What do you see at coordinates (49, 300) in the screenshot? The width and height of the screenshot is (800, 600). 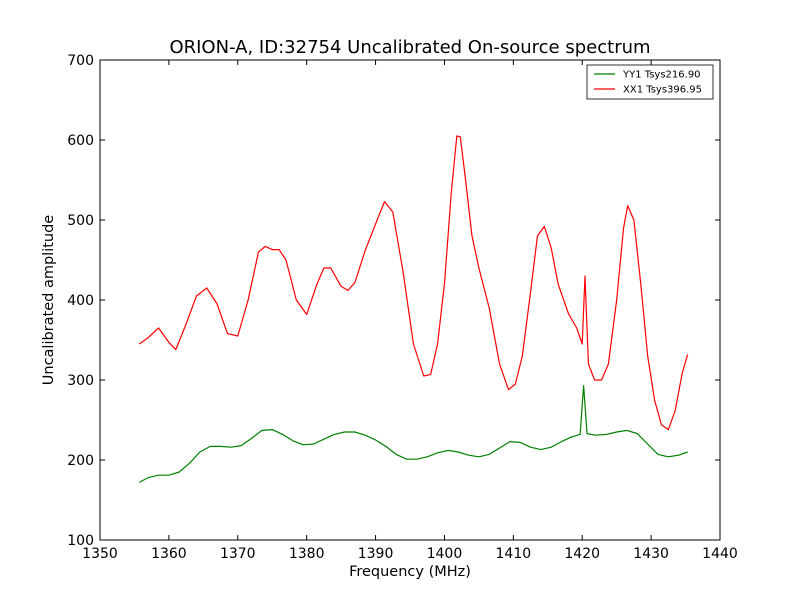 I see `y-axis-label: Uncalibrated amplitude` at bounding box center [49, 300].